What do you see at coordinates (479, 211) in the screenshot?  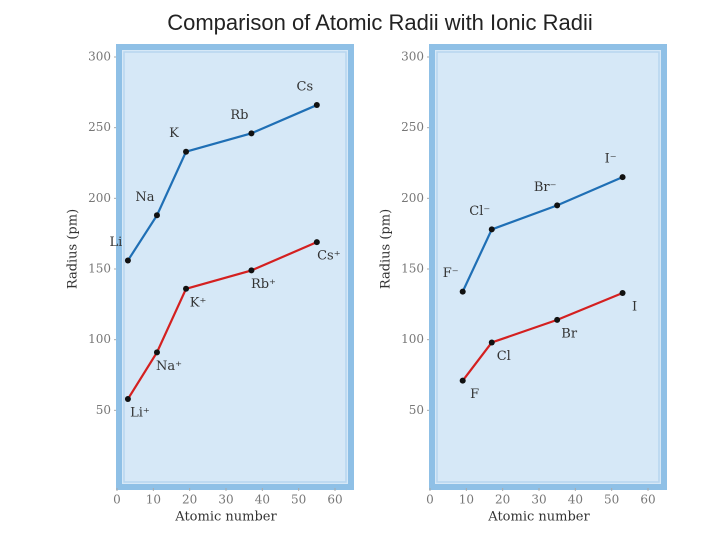 I see `point-label: Cl⁻` at bounding box center [479, 211].